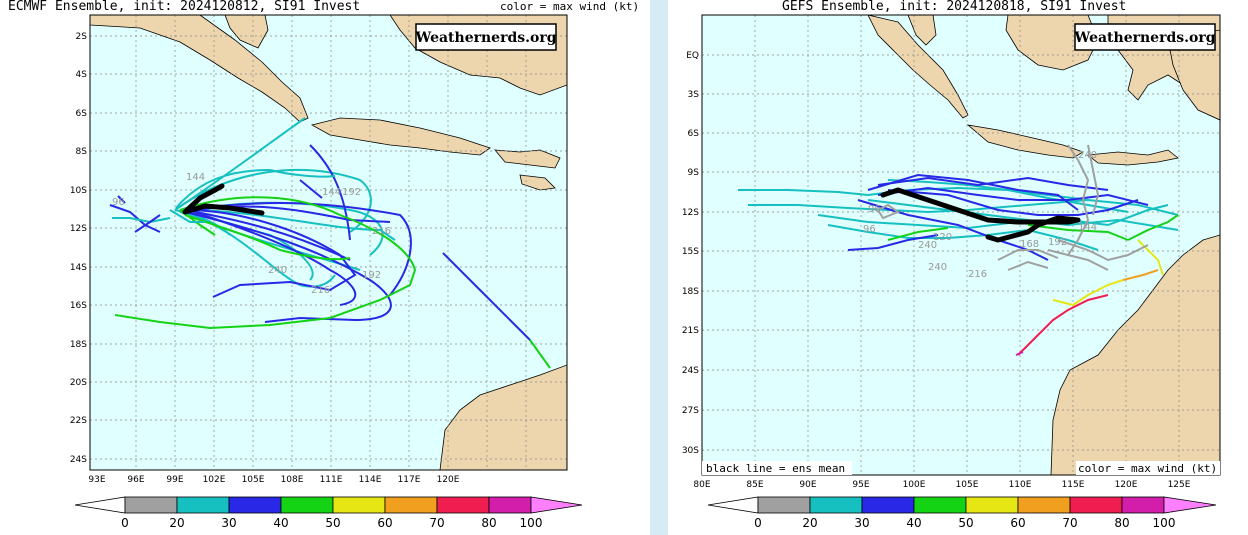 The height and width of the screenshot is (535, 1248). I want to click on lat-label: 22S, so click(78, 421).